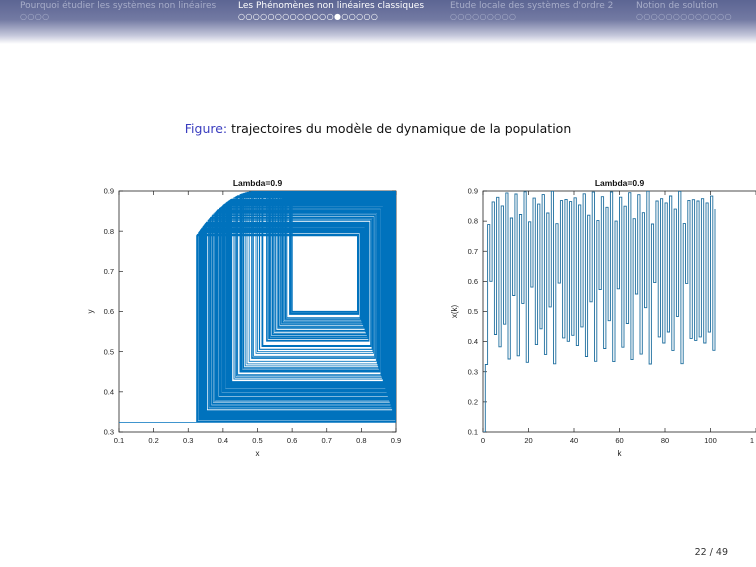 This screenshot has height=567, width=756. Describe the element at coordinates (257, 307) in the screenshot. I see `cobweb-trajectory` at that location.